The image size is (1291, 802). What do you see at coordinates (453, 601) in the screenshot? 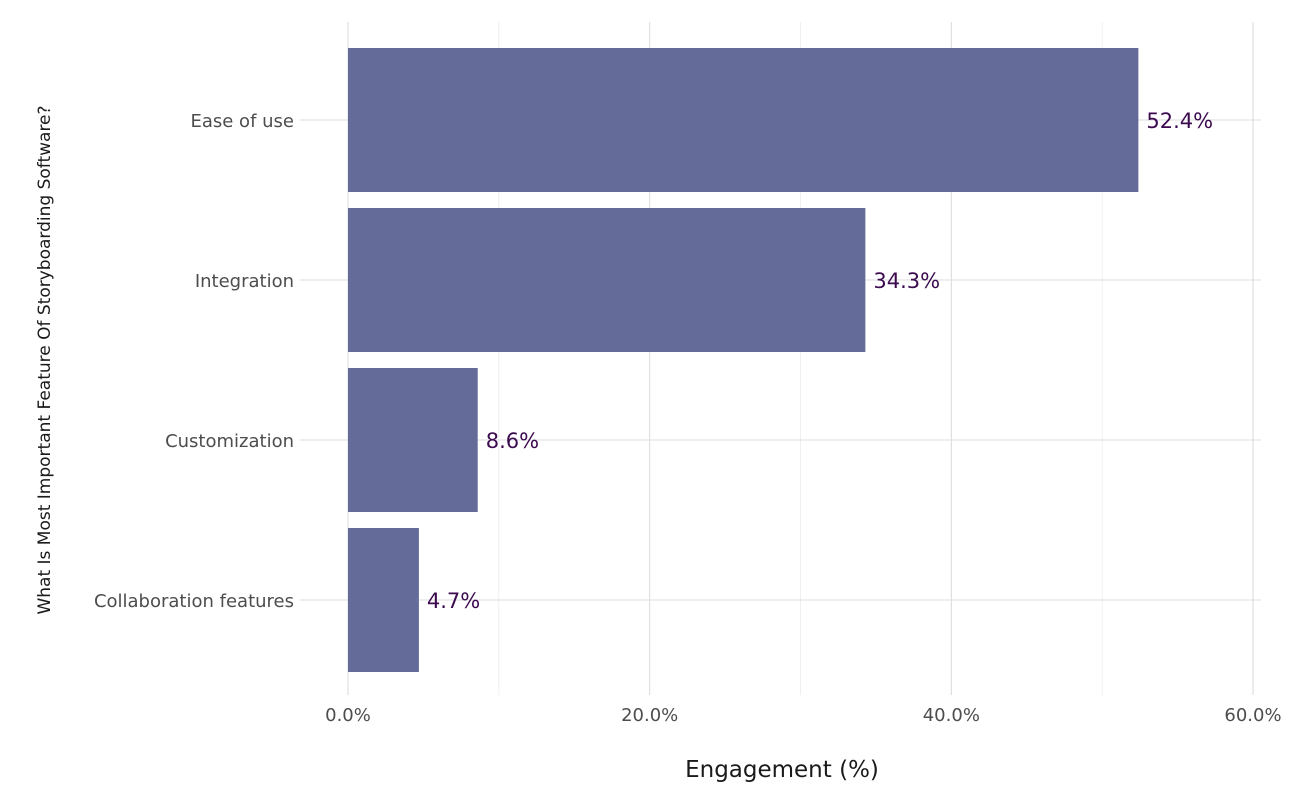
I see `bar-value-label: 4.7%` at bounding box center [453, 601].